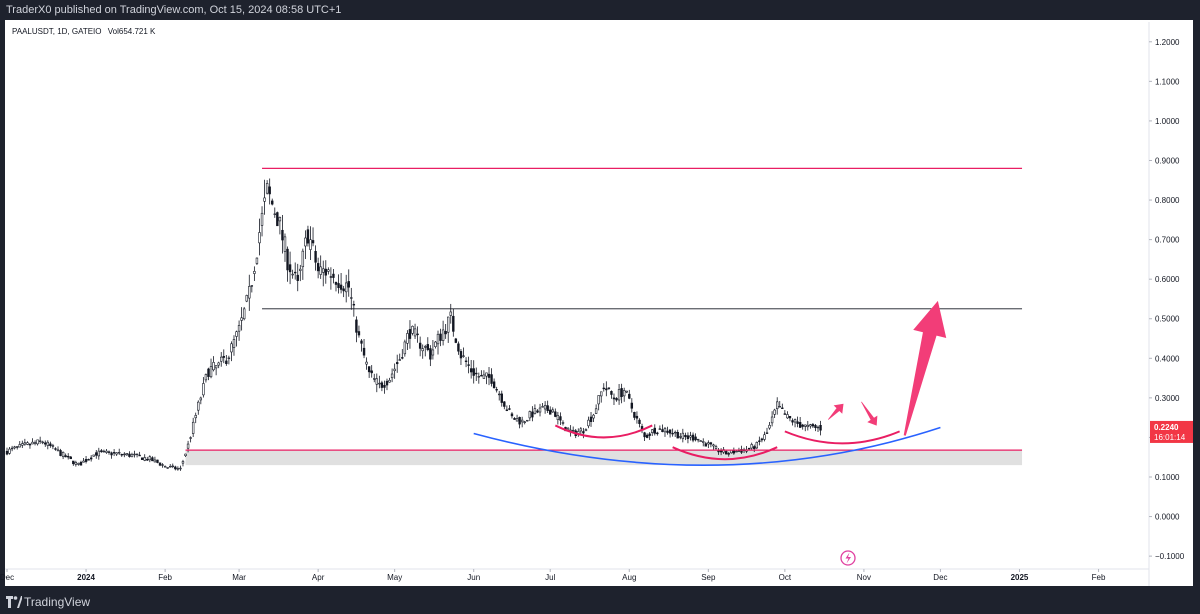 This screenshot has height=614, width=1200. Describe the element at coordinates (318, 577) in the screenshot. I see `x-tick-label: Apr` at that location.